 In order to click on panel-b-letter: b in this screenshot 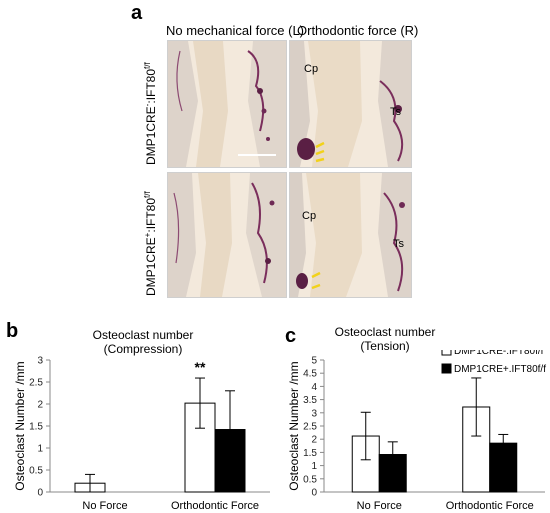, I will do `click(12, 331)`.